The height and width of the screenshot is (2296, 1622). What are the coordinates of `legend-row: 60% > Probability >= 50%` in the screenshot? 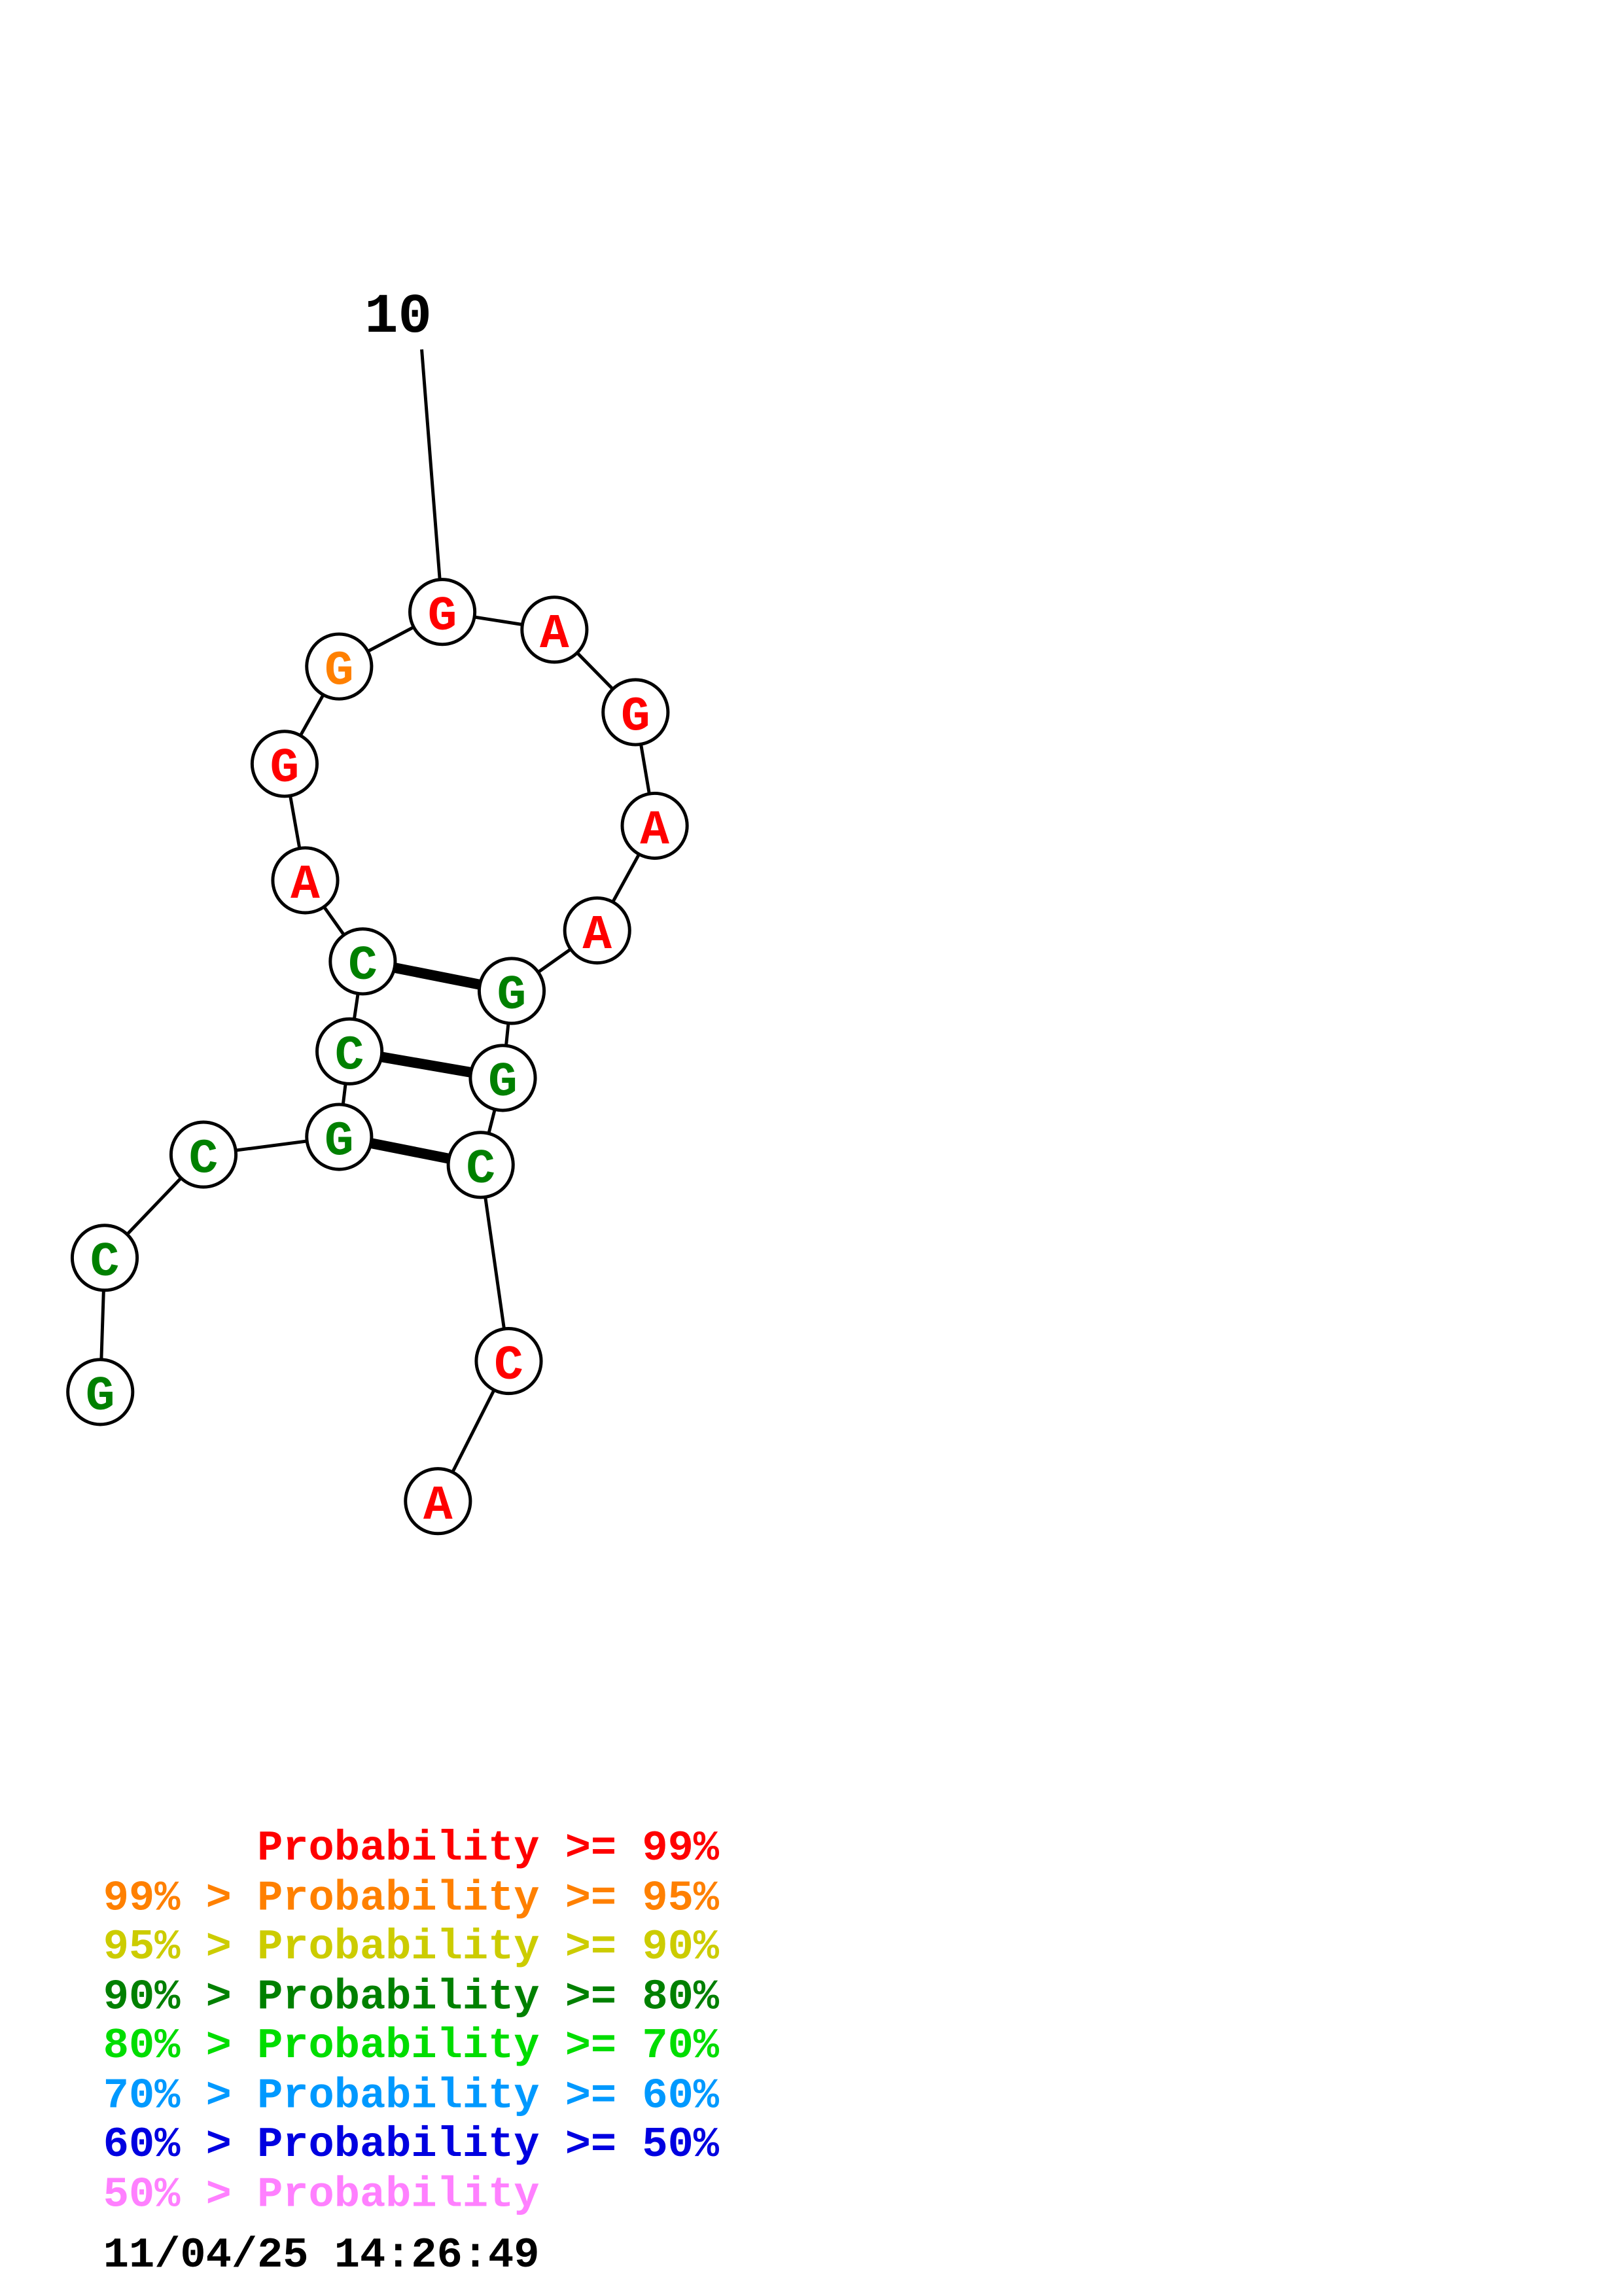 It's located at (411, 2145).